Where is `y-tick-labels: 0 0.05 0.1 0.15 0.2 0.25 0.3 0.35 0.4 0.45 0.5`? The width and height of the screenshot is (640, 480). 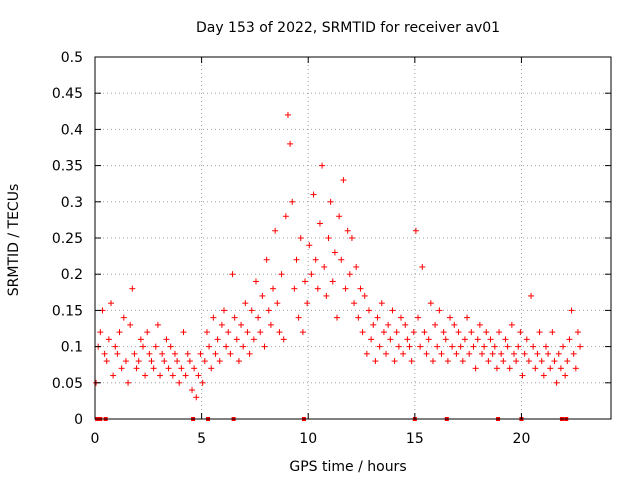 y-tick-labels: 0 0.05 0.1 0.15 0.2 0.25 0.3 0.35 0.4 0.45 0.5 is located at coordinates (67, 239).